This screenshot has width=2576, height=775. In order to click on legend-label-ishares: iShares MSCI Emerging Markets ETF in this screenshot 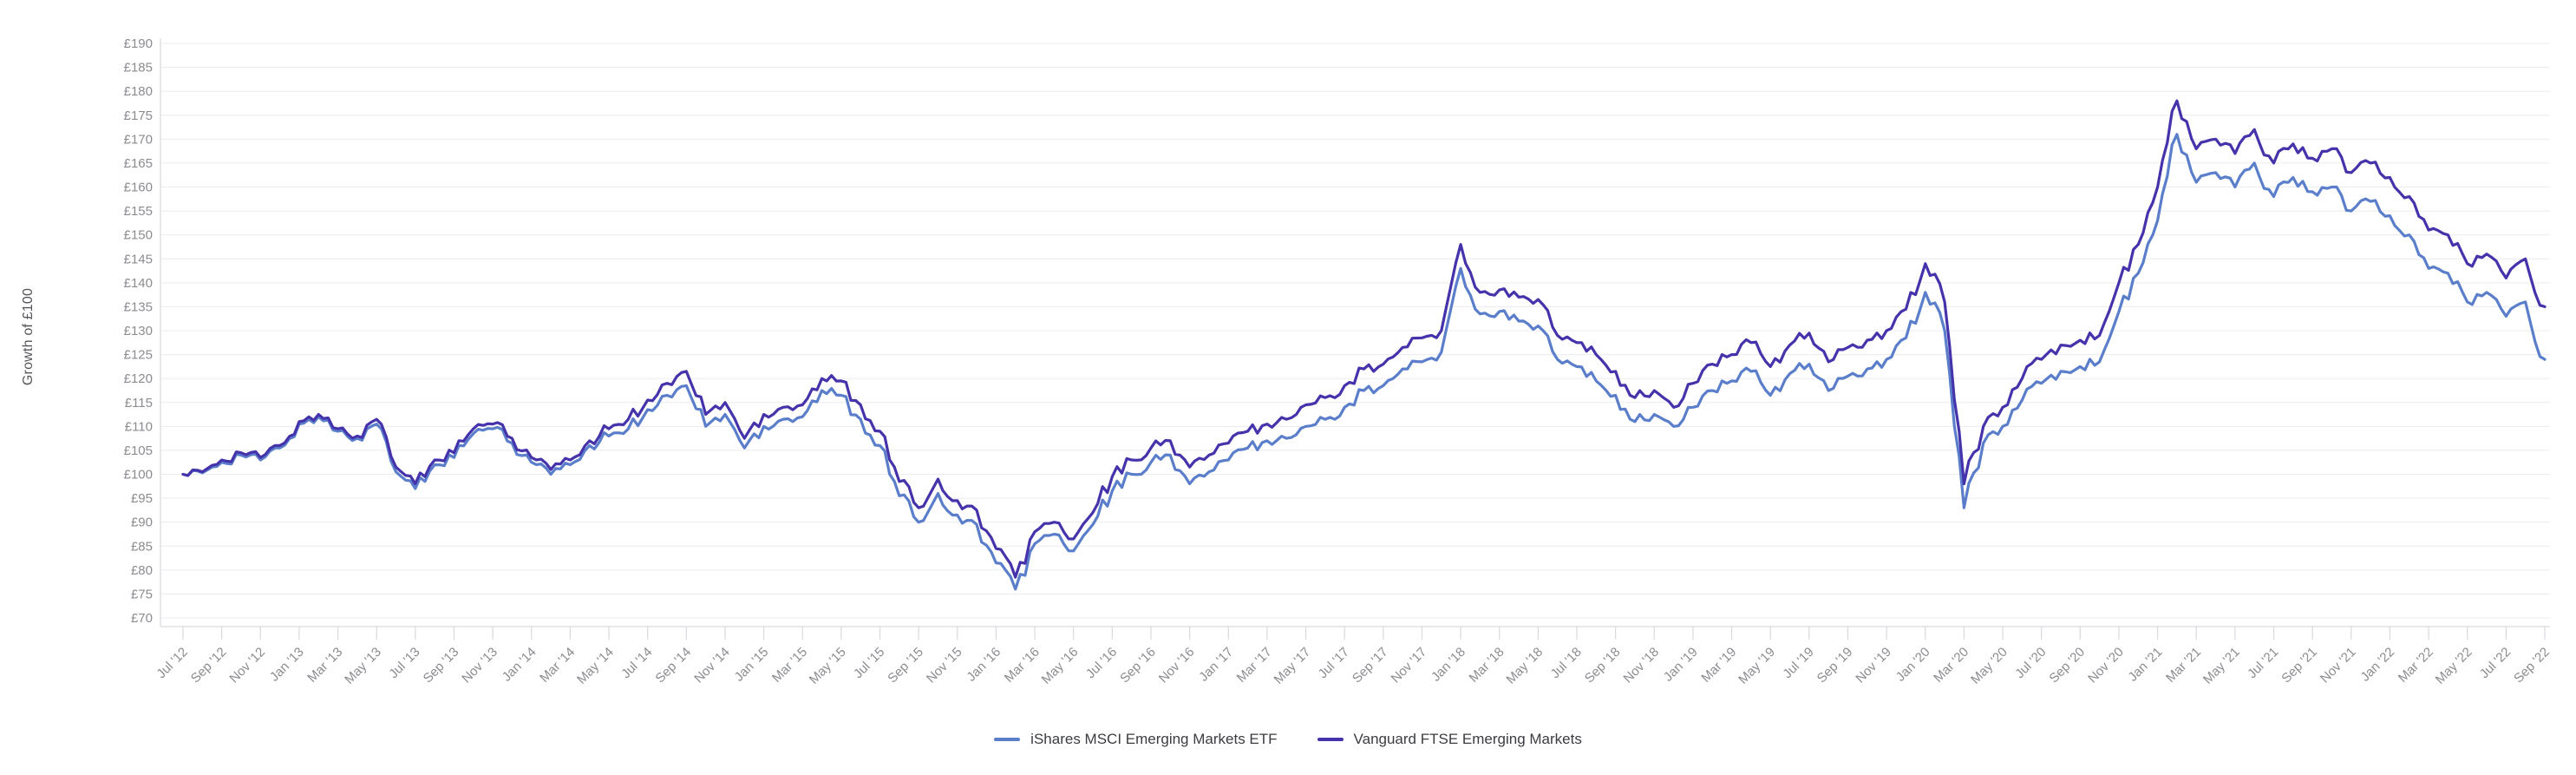, I will do `click(1154, 739)`.